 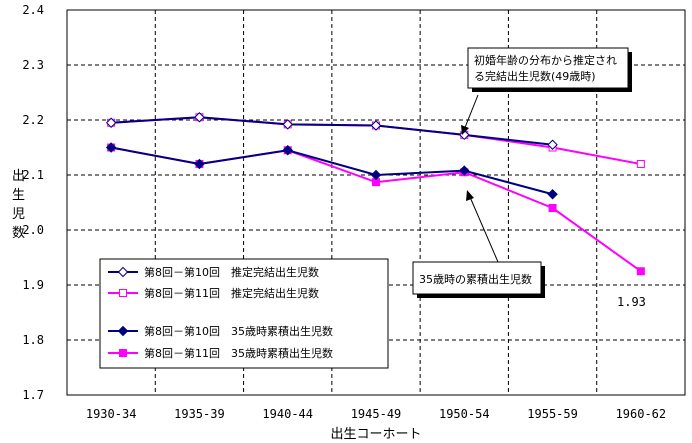 I want to click on callout-bottom-box, so click(x=477, y=278).